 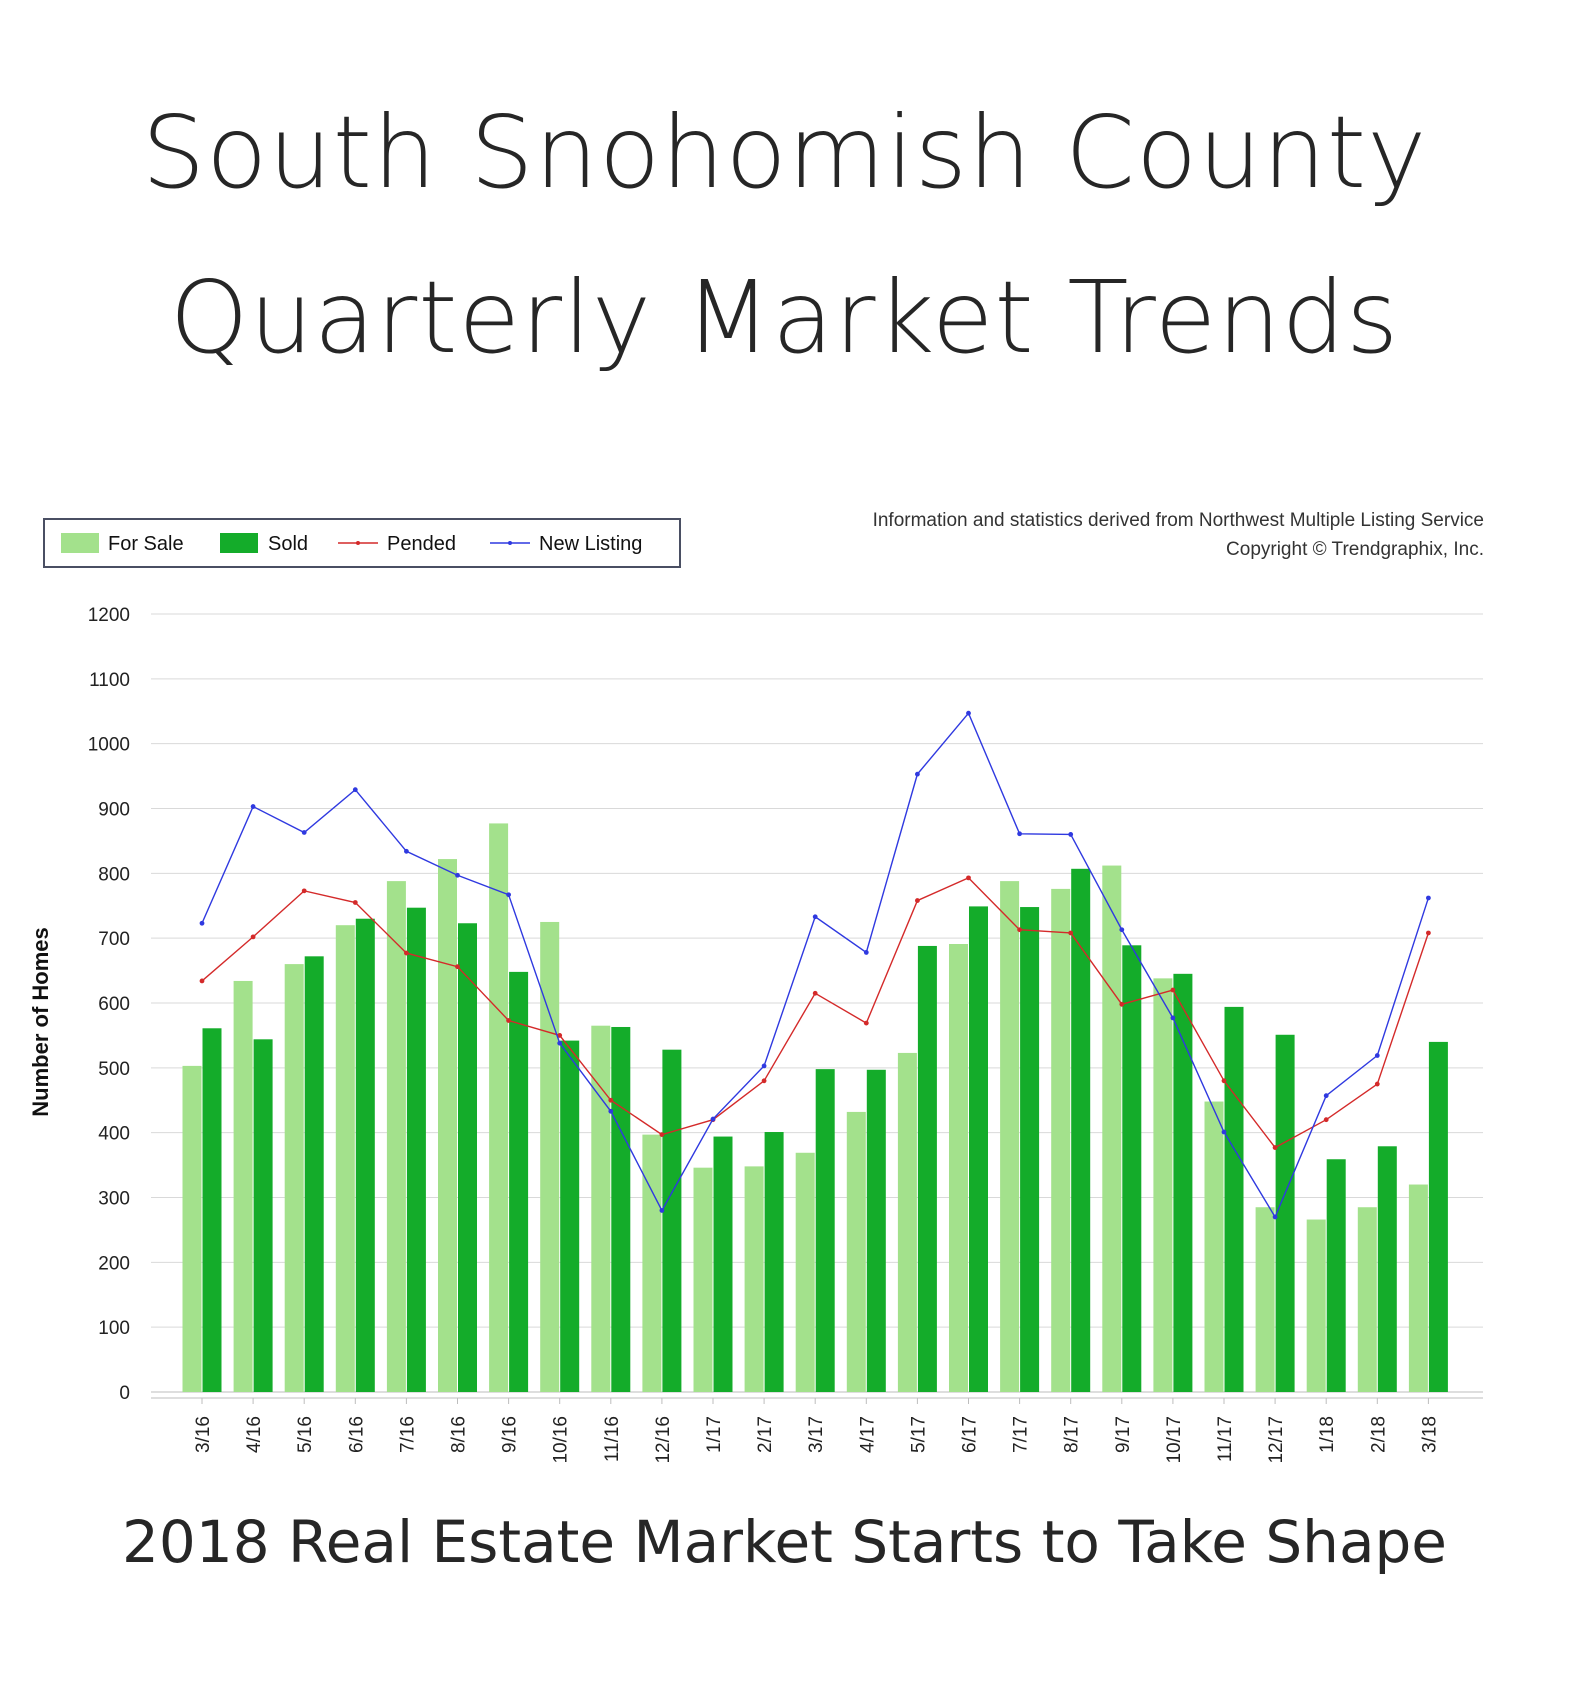 I want to click on legend-marker-pended, so click(x=358, y=543).